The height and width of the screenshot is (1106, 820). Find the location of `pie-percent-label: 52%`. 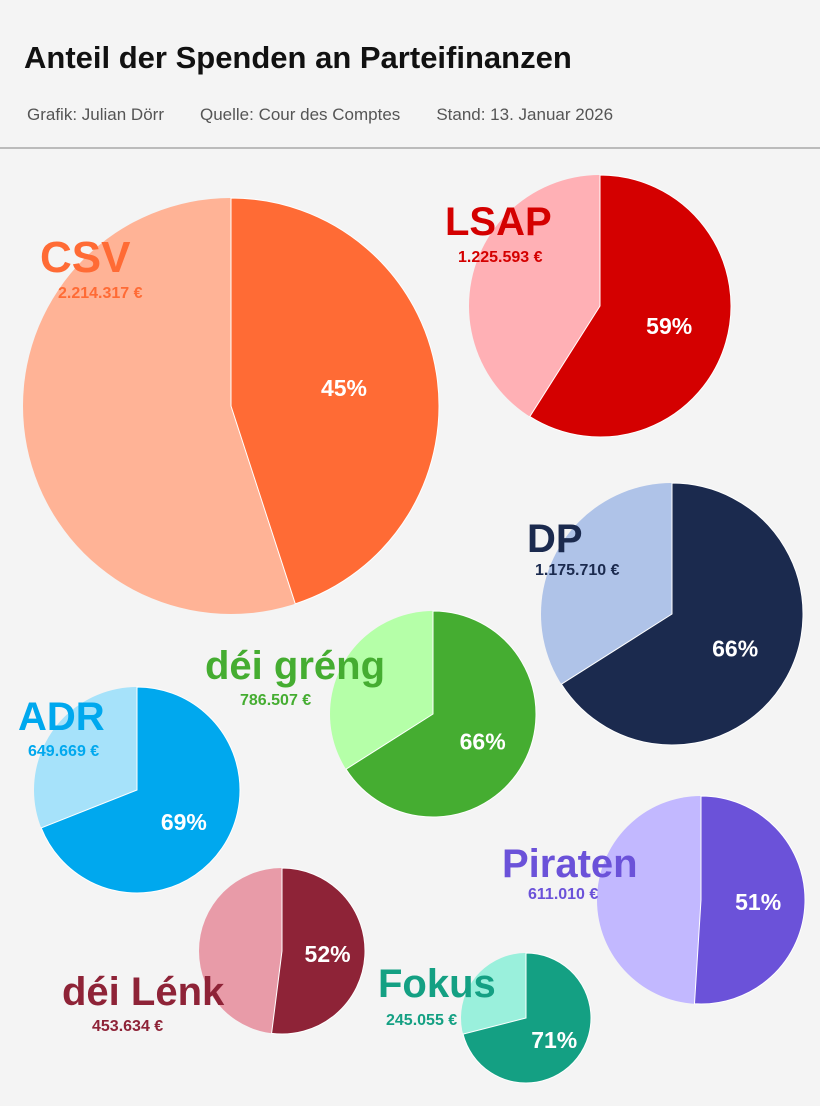

pie-percent-label: 52% is located at coordinates (328, 954).